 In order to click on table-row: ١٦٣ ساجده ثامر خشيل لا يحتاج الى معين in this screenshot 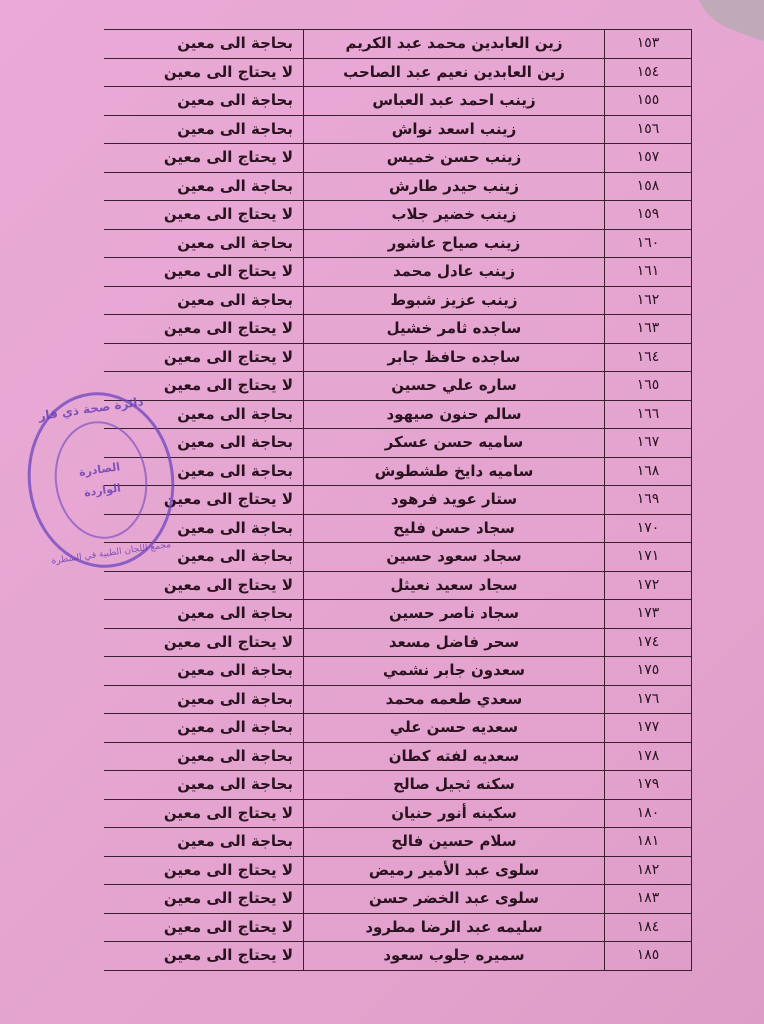, I will do `click(398, 329)`.